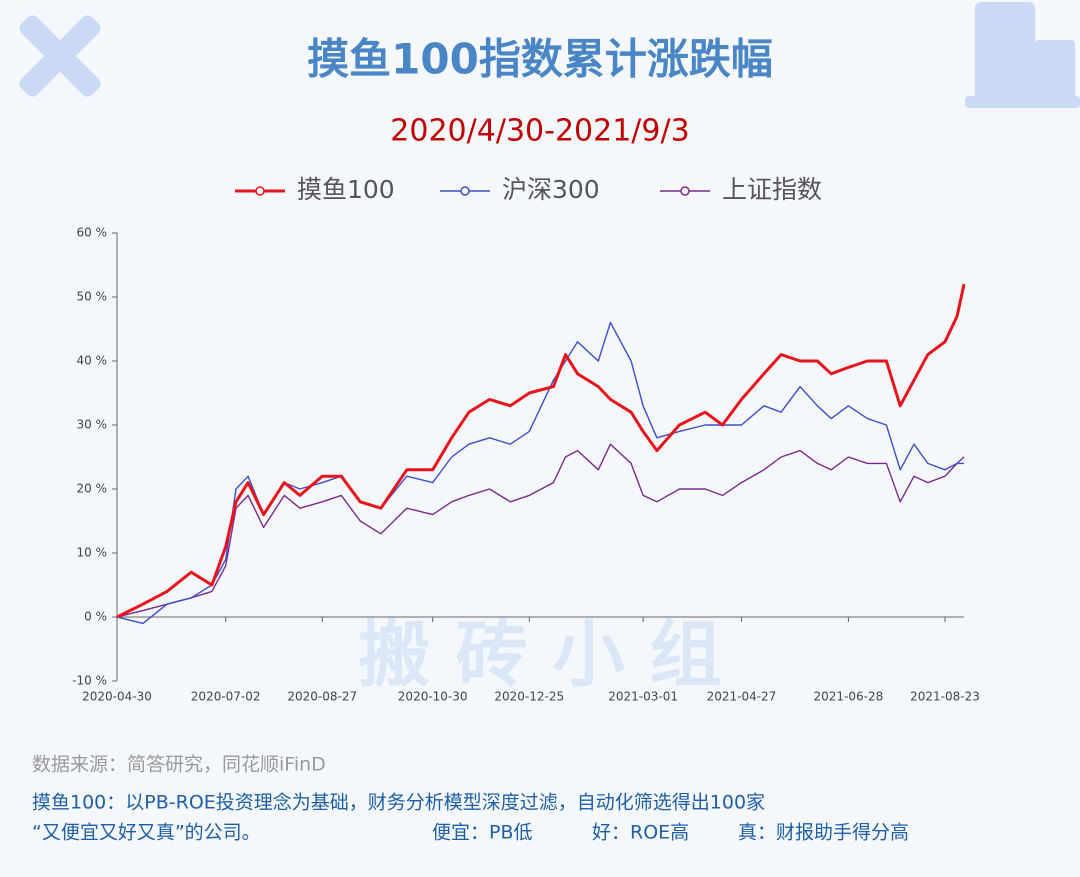 Image resolution: width=1080 pixels, height=877 pixels. What do you see at coordinates (117, 697) in the screenshot?
I see `x-tick-label: 2020-04-30` at bounding box center [117, 697].